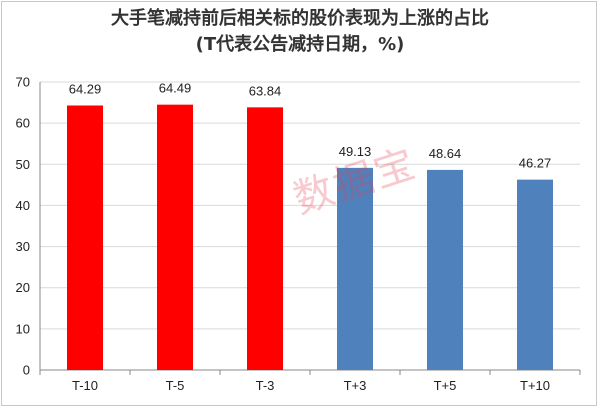 The width and height of the screenshot is (600, 409). I want to click on data-label: 49.13, so click(355, 151).